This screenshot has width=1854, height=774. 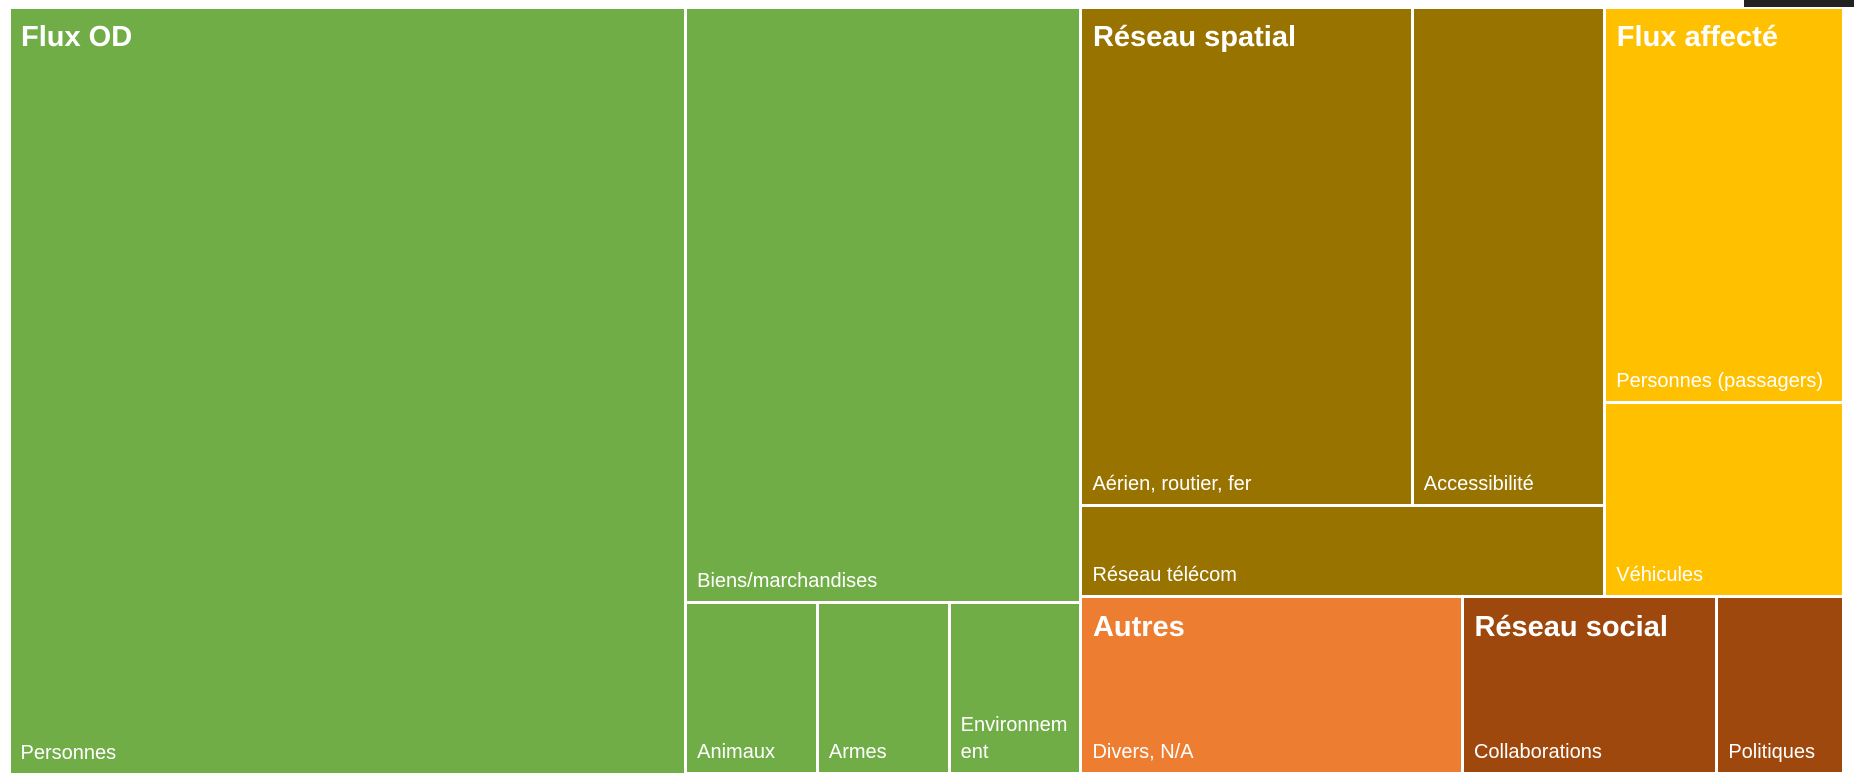 What do you see at coordinates (1172, 483) in the screenshot?
I see `tile-label: Aérien, routier, fer` at bounding box center [1172, 483].